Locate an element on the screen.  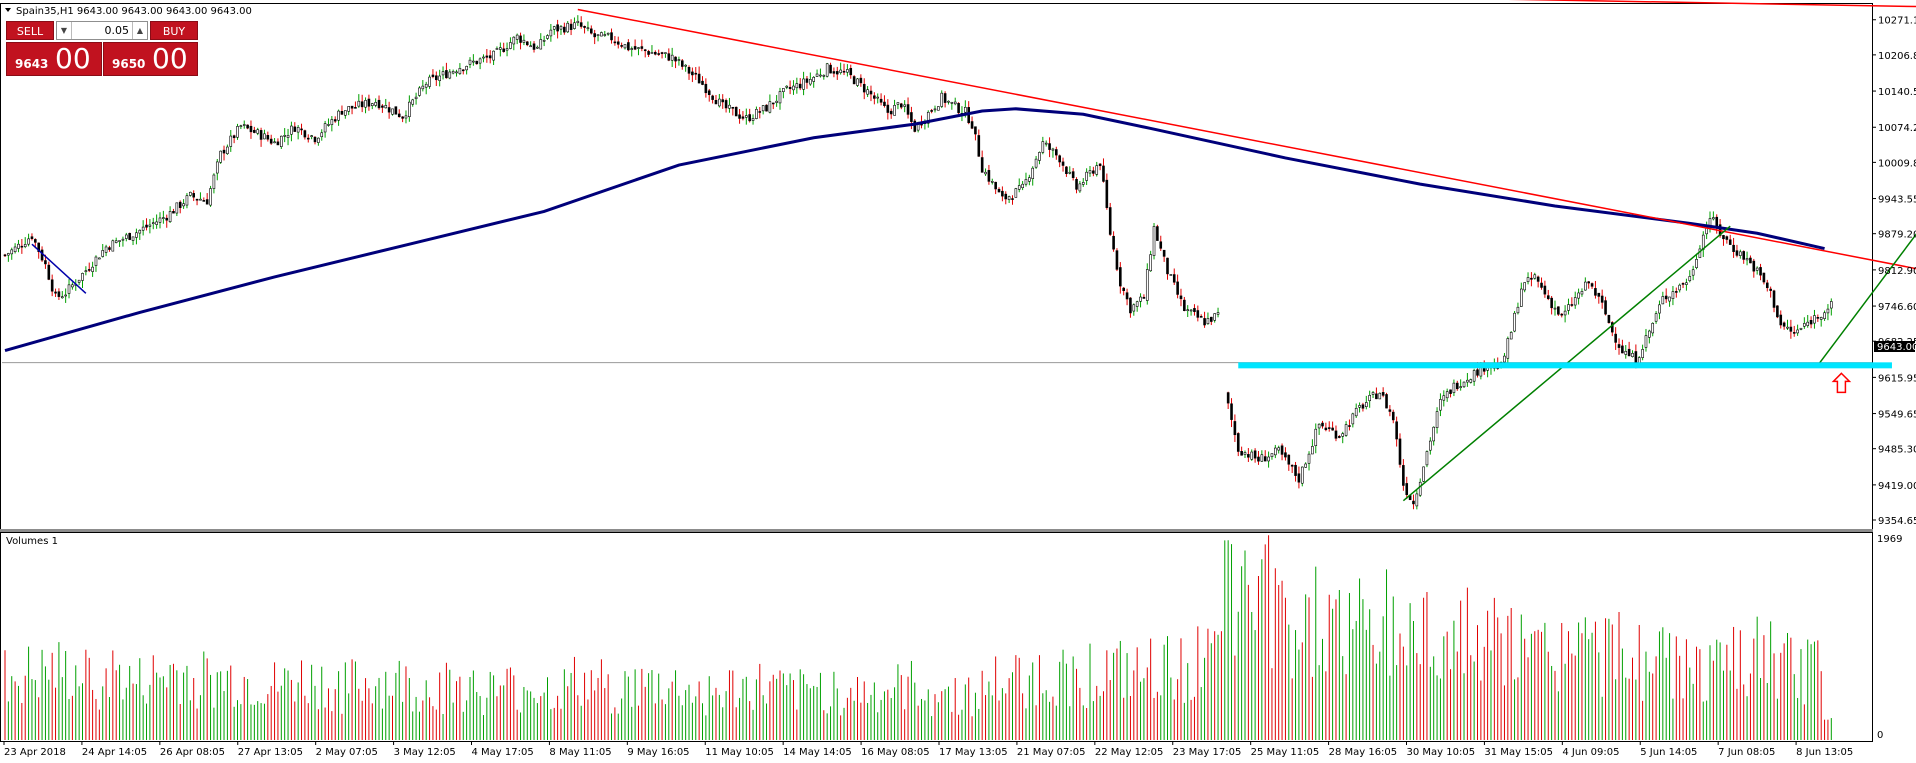
support-zone is located at coordinates (1565, 365).